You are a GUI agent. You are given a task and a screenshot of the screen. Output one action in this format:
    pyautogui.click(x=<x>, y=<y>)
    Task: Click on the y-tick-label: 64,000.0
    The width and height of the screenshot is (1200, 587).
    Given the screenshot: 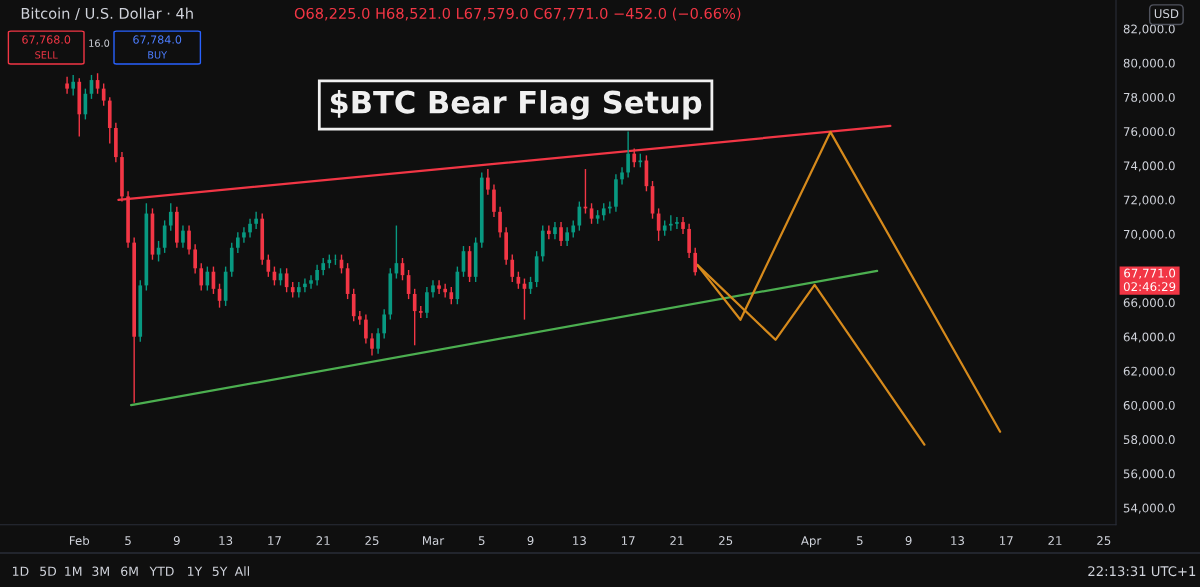 What is the action you would take?
    pyautogui.click(x=1149, y=337)
    